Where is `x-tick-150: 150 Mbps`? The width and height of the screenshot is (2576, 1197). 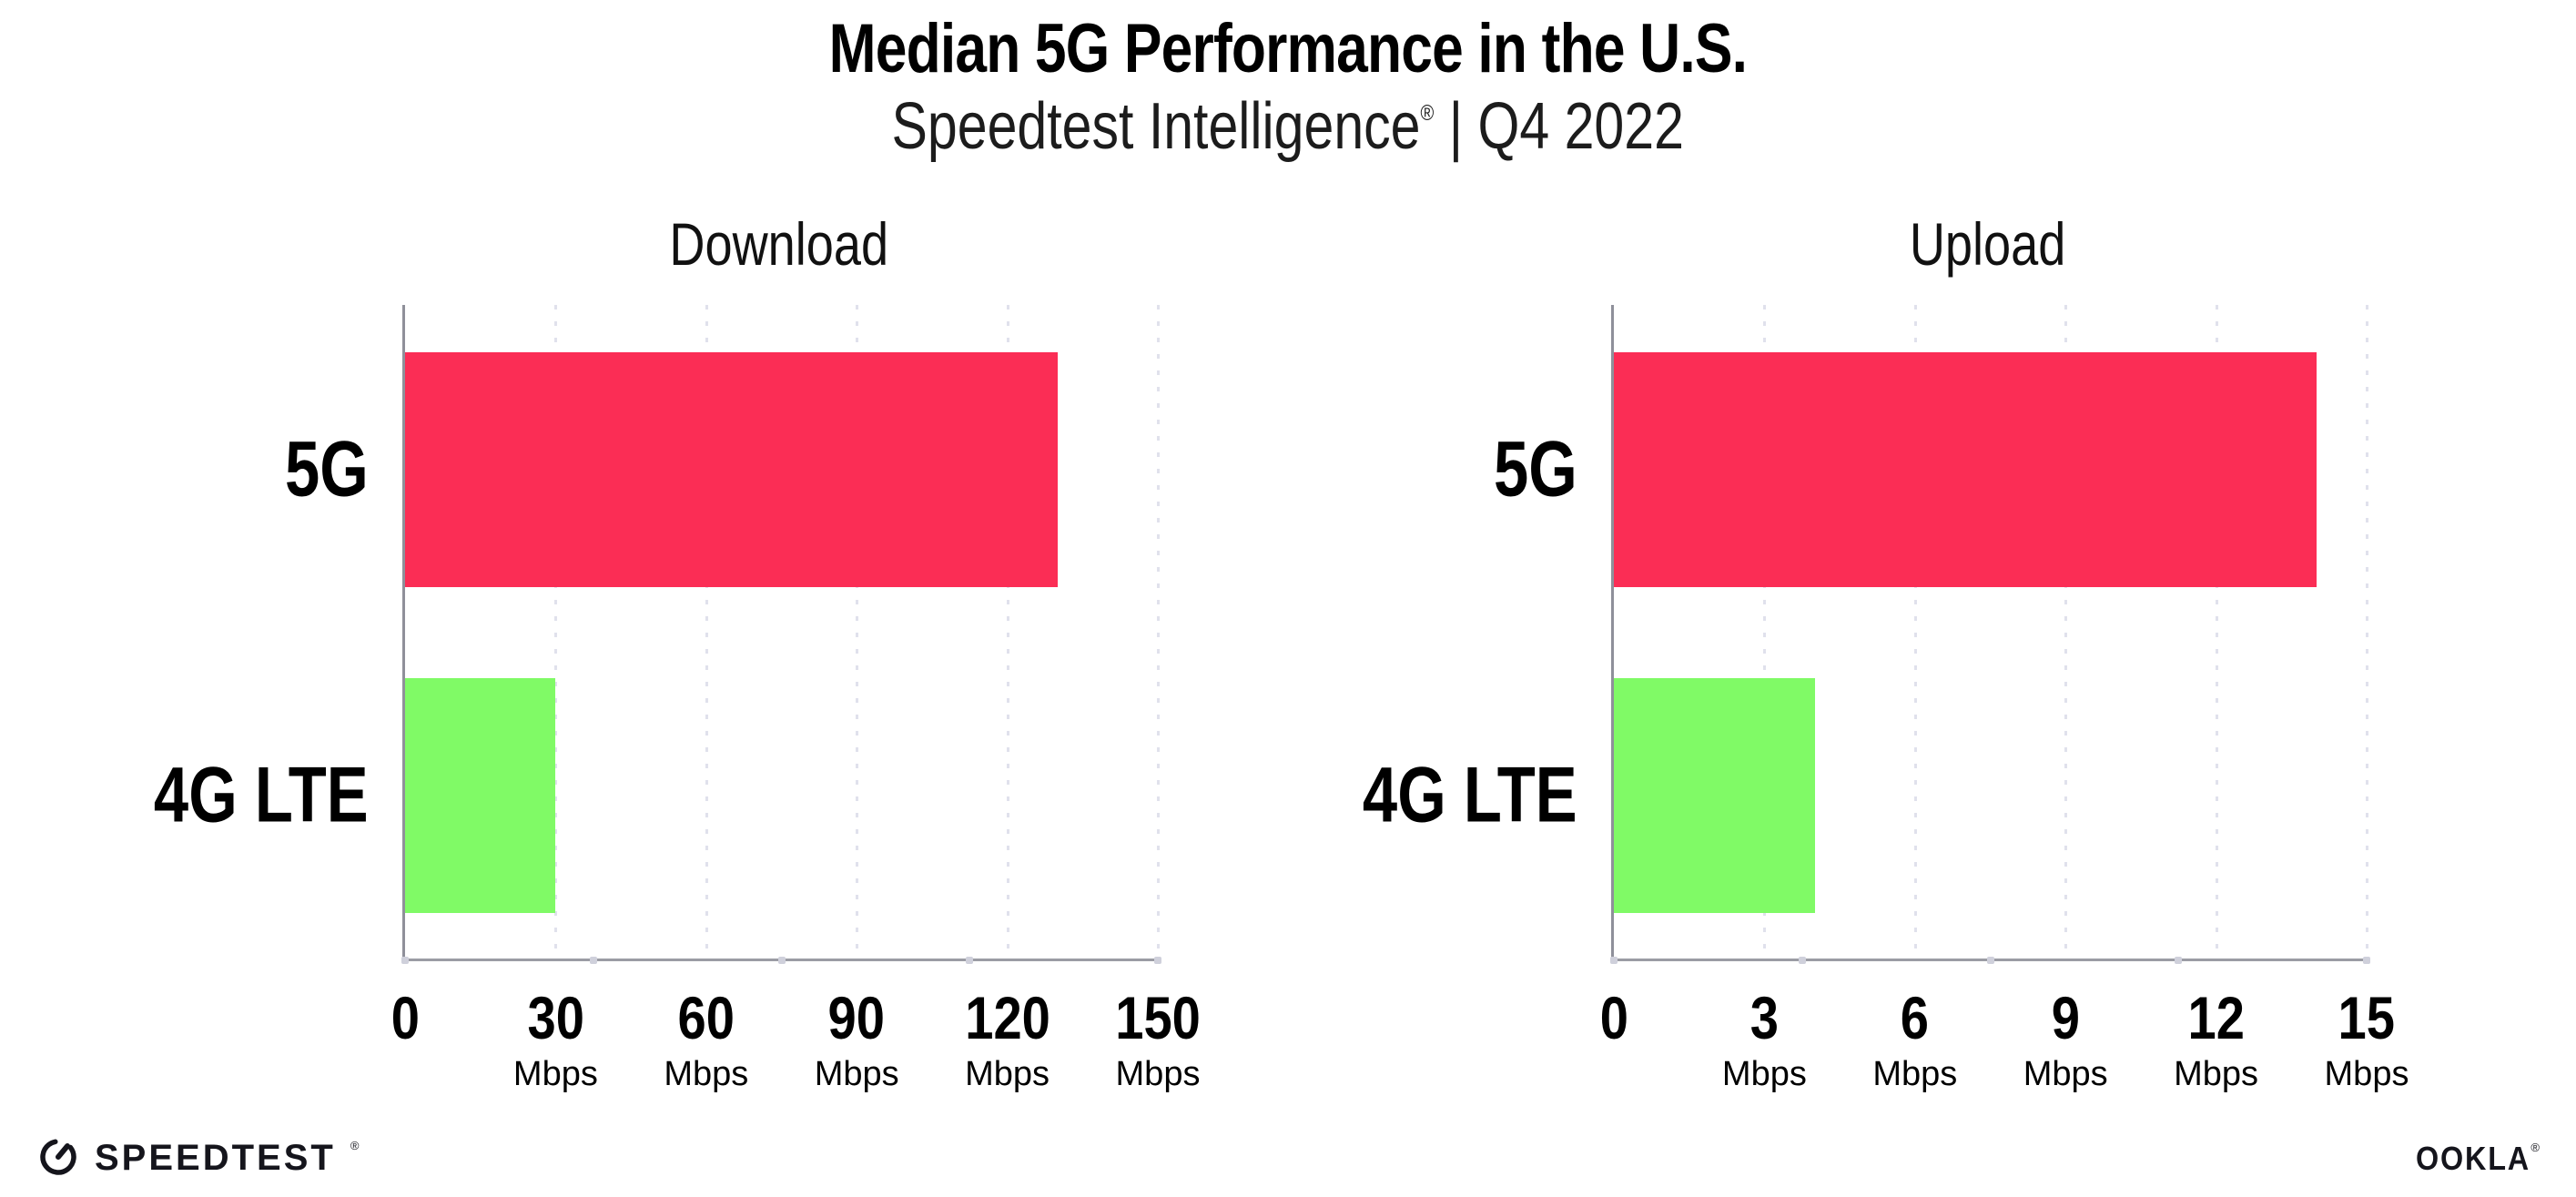
x-tick-150: 150 Mbps is located at coordinates (1158, 1040).